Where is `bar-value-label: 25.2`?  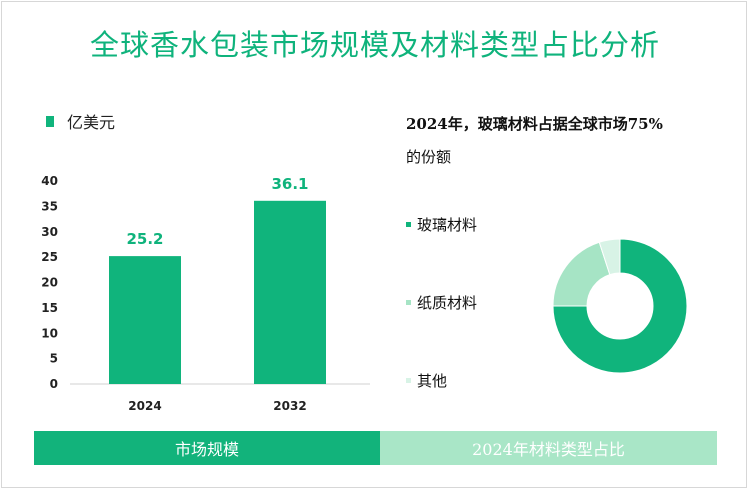
bar-value-label: 25.2 is located at coordinates (144, 239).